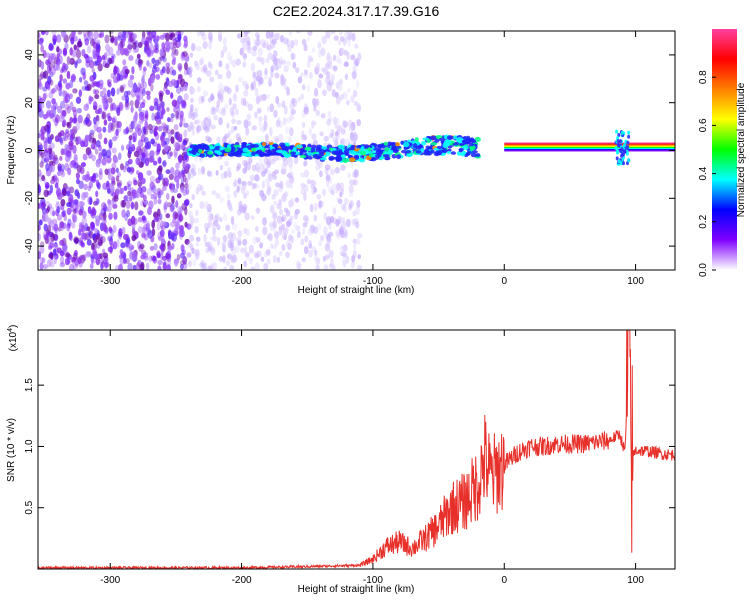  I want to click on snr-x-axis-label: Height of straight line (km), so click(356, 589).